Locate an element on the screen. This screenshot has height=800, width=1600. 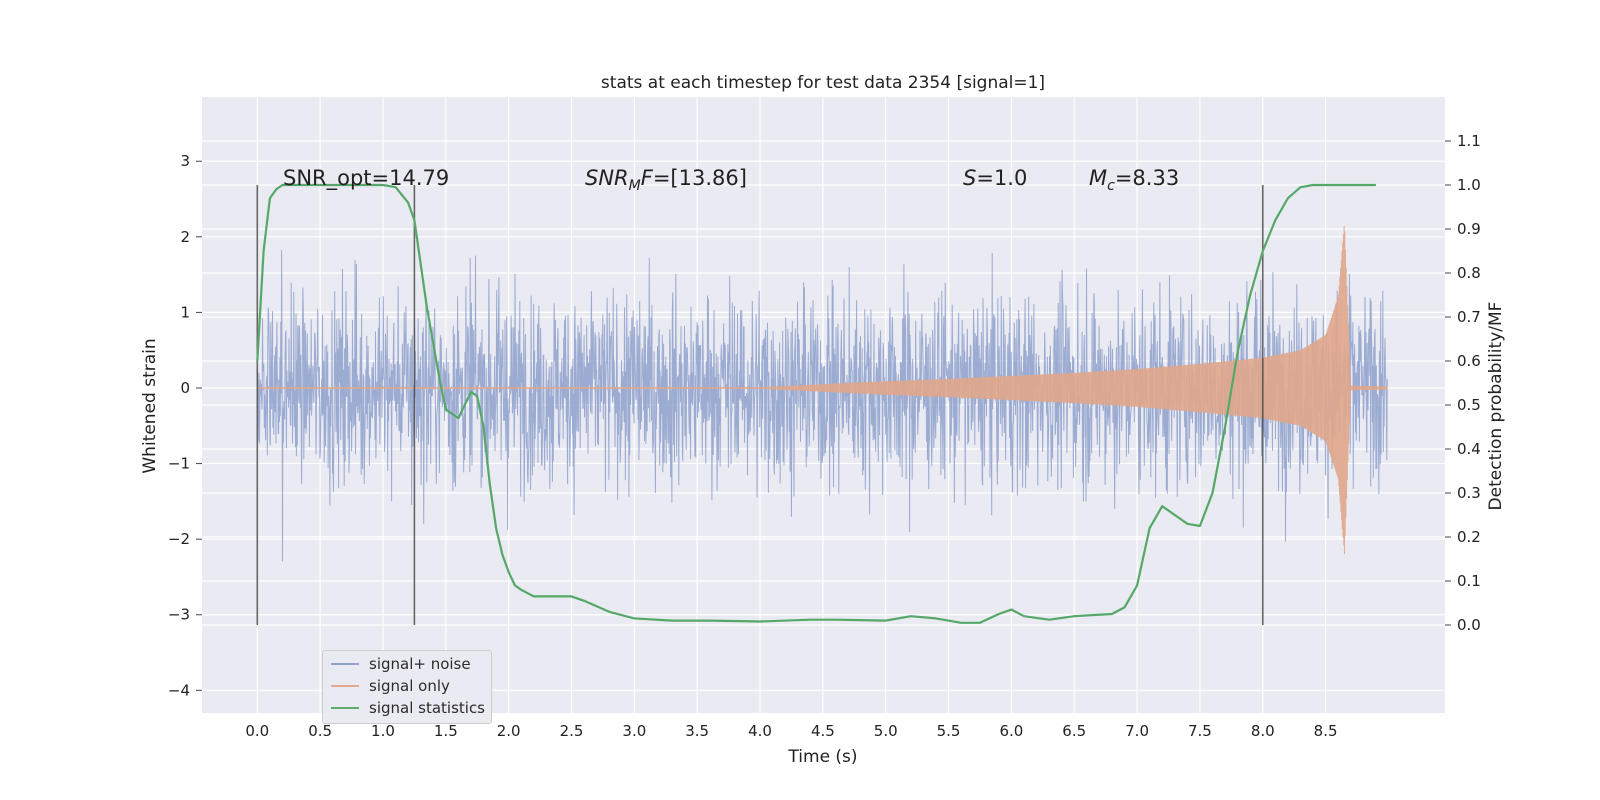
y-axis-label: Whitened strain is located at coordinates (150, 405).